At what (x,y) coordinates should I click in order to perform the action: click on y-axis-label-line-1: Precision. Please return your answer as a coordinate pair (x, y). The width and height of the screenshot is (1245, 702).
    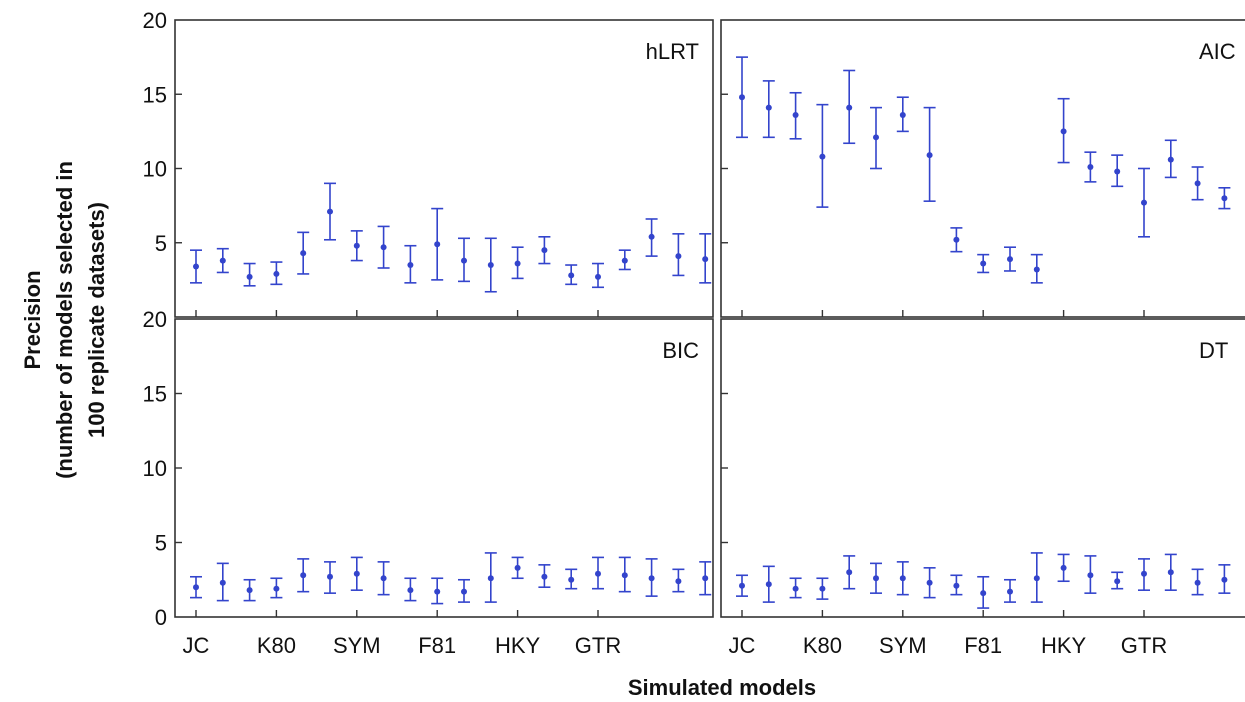
    Looking at the image, I should click on (32, 319).